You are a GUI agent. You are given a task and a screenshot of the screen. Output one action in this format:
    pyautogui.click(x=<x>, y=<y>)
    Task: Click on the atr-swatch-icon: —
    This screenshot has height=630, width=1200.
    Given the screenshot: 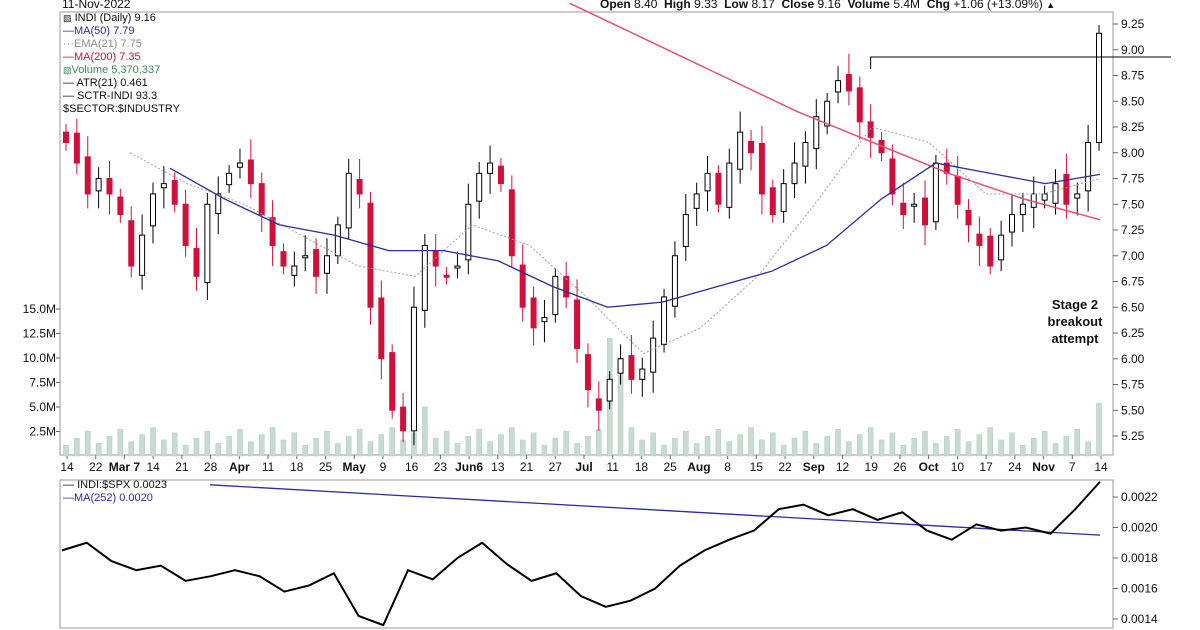 What is the action you would take?
    pyautogui.click(x=68, y=83)
    